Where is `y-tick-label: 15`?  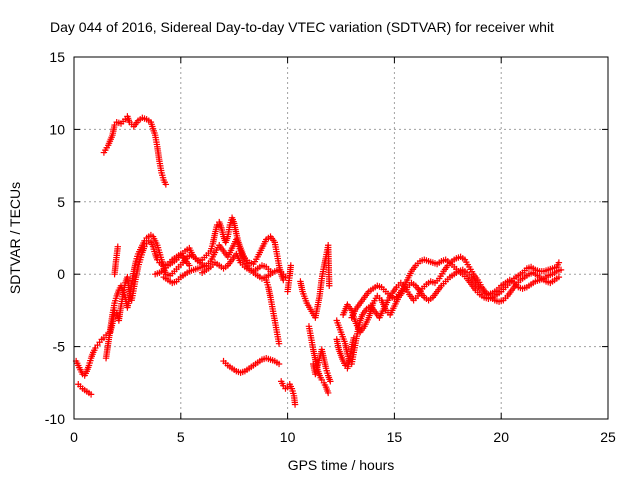
y-tick-label: 15 is located at coordinates (57, 57).